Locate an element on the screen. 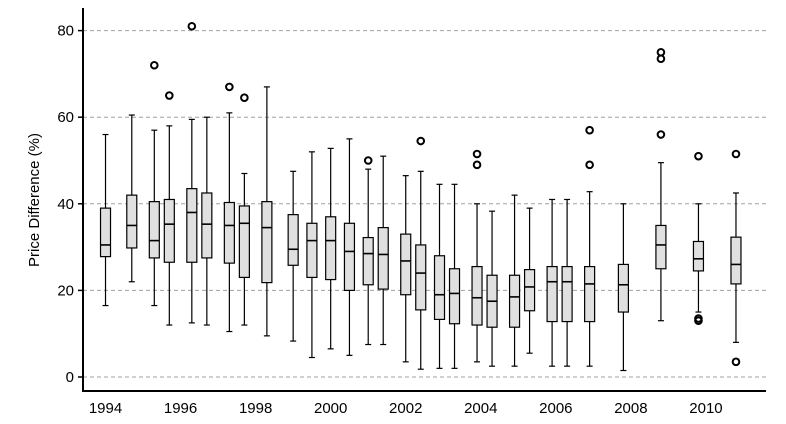 Image resolution: width=786 pixels, height=424 pixels. y-axis-ticks: 0 20 40 60 80 is located at coordinates (70, 204).